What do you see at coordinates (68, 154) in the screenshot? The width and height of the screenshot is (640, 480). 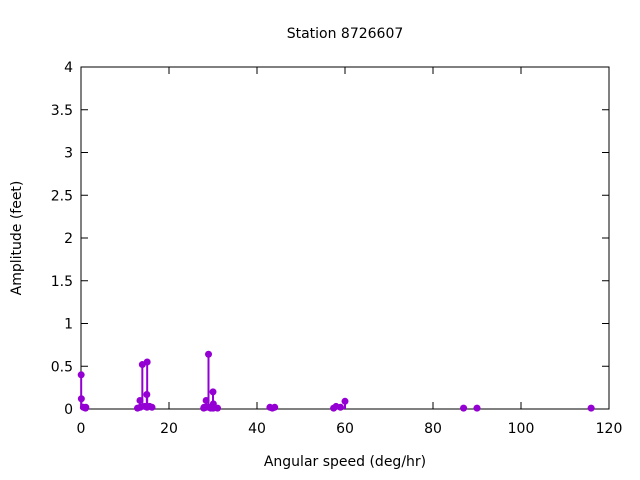 I see `y-tick-label: 3` at bounding box center [68, 154].